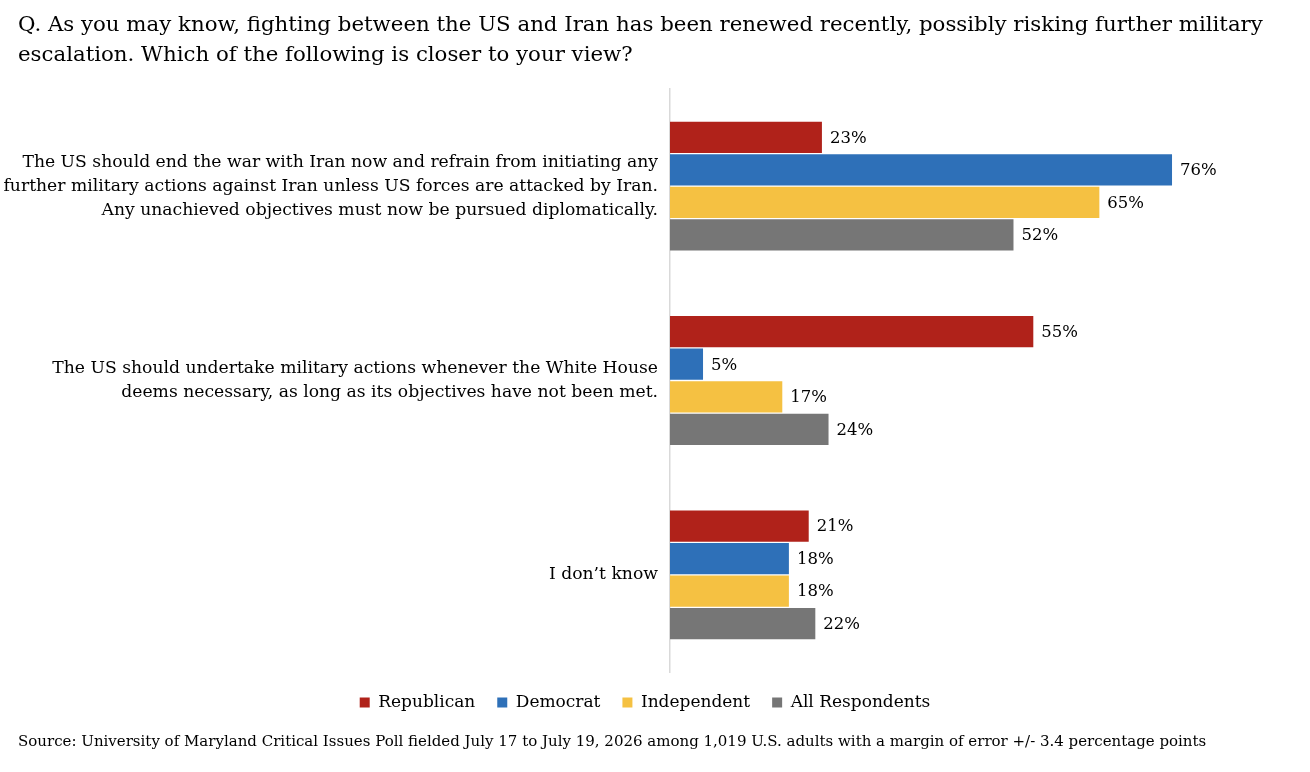  What do you see at coordinates (724, 364) in the screenshot?
I see `data-label: 5%` at bounding box center [724, 364].